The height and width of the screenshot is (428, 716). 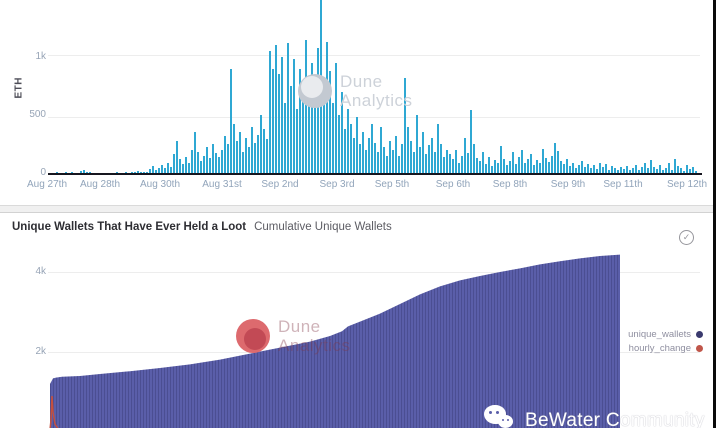 What do you see at coordinates (100, 184) in the screenshot?
I see `x-tick-label: Aug 28th` at bounding box center [100, 184].